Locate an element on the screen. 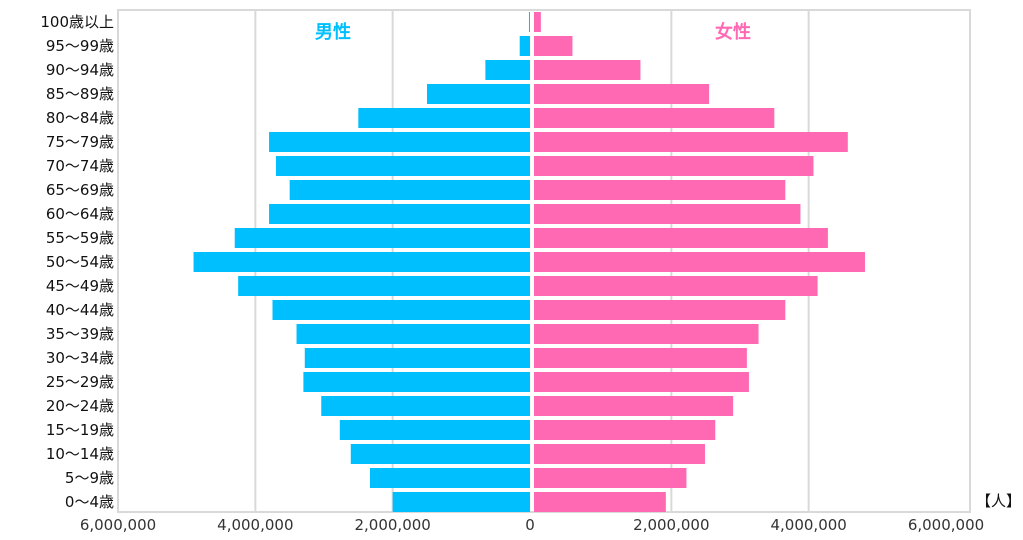 The image size is (1023, 540). category-label: 90～94歳 is located at coordinates (80, 70).